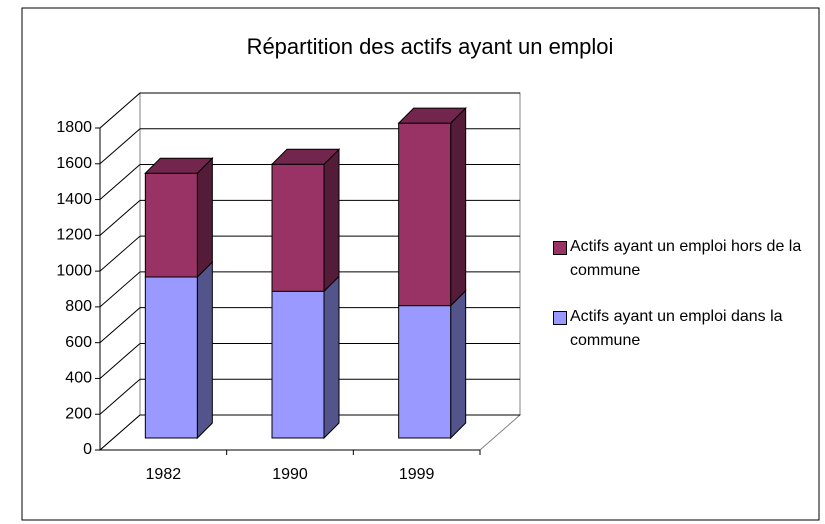  I want to click on y-tick-label: 200, so click(78, 413).